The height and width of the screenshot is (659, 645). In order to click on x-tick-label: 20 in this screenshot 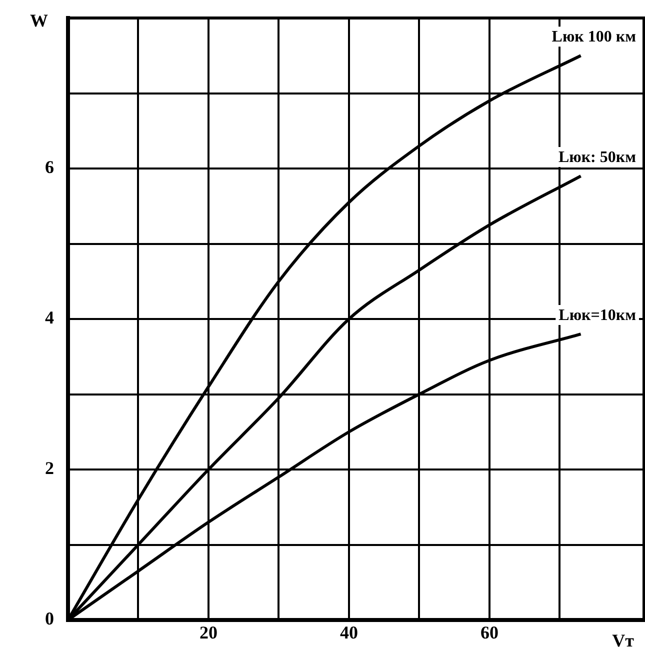, I will do `click(208, 632)`.